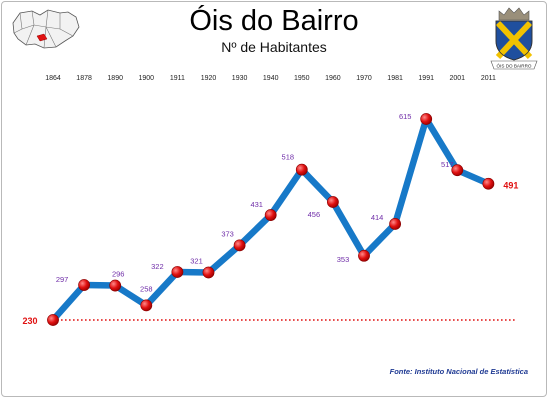 This screenshot has height=400, width=550. I want to click on x-tick-label: 1878, so click(84, 78).